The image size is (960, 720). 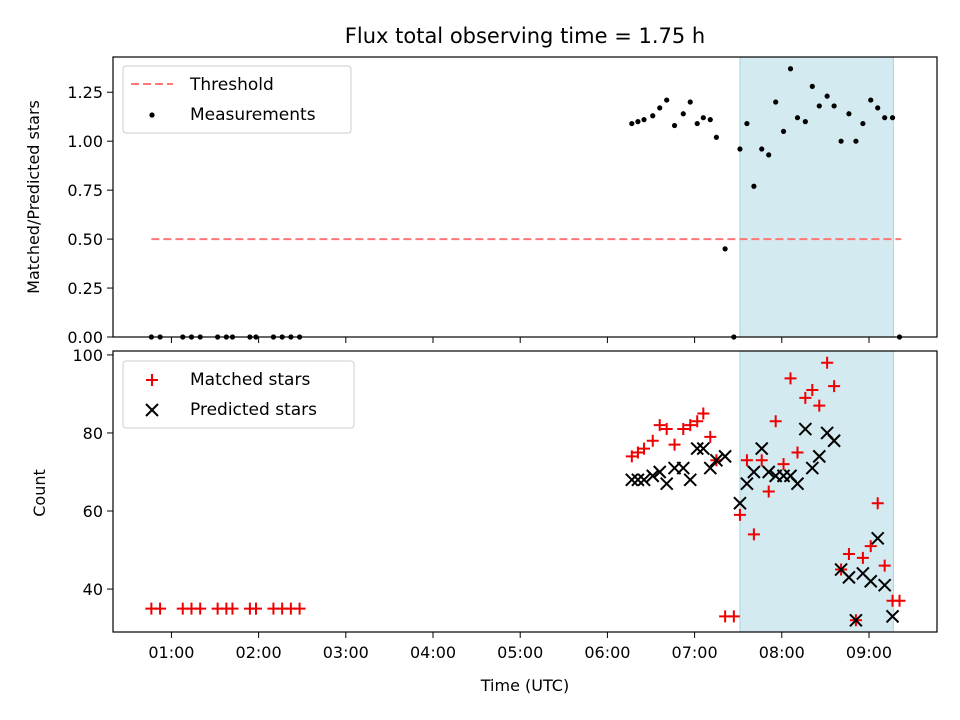 I want to click on legend-measurements-label: Measurements, so click(x=253, y=115).